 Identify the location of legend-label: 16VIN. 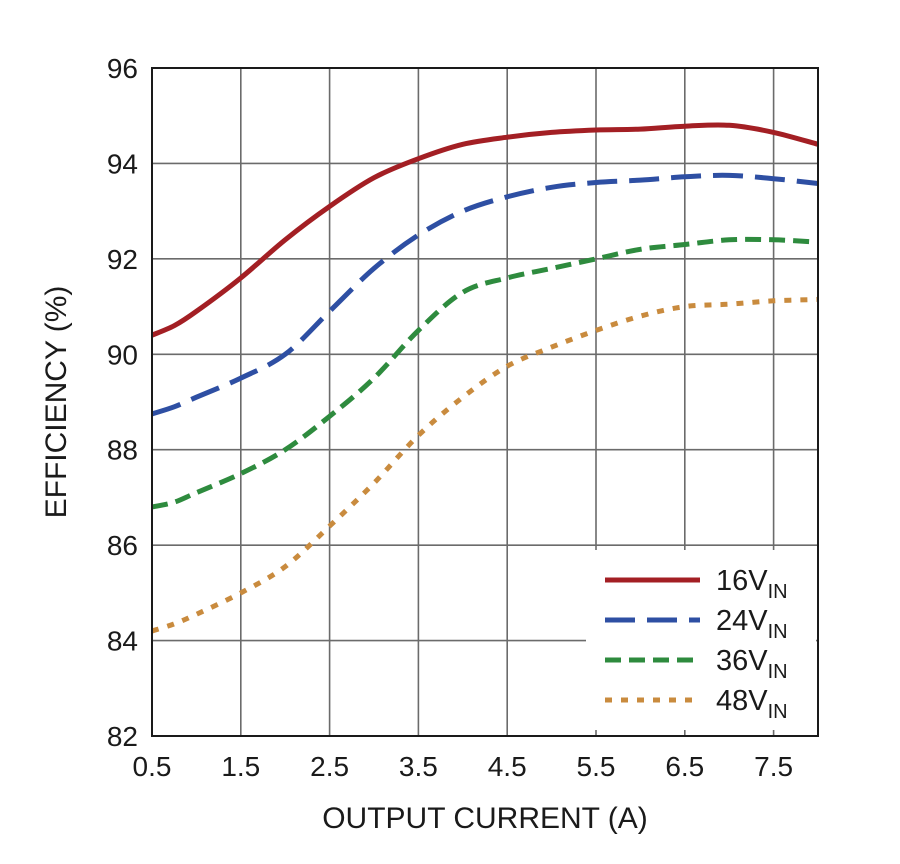
(752, 584).